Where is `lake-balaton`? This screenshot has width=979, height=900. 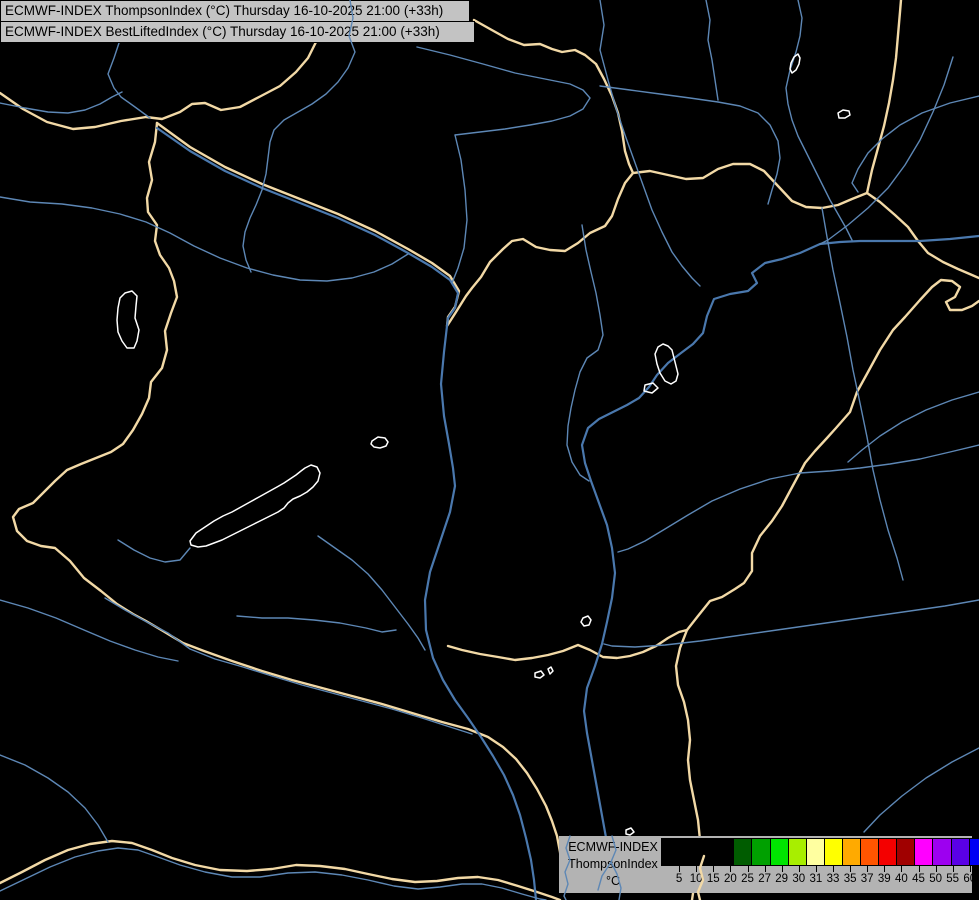
lake-balaton is located at coordinates (255, 506).